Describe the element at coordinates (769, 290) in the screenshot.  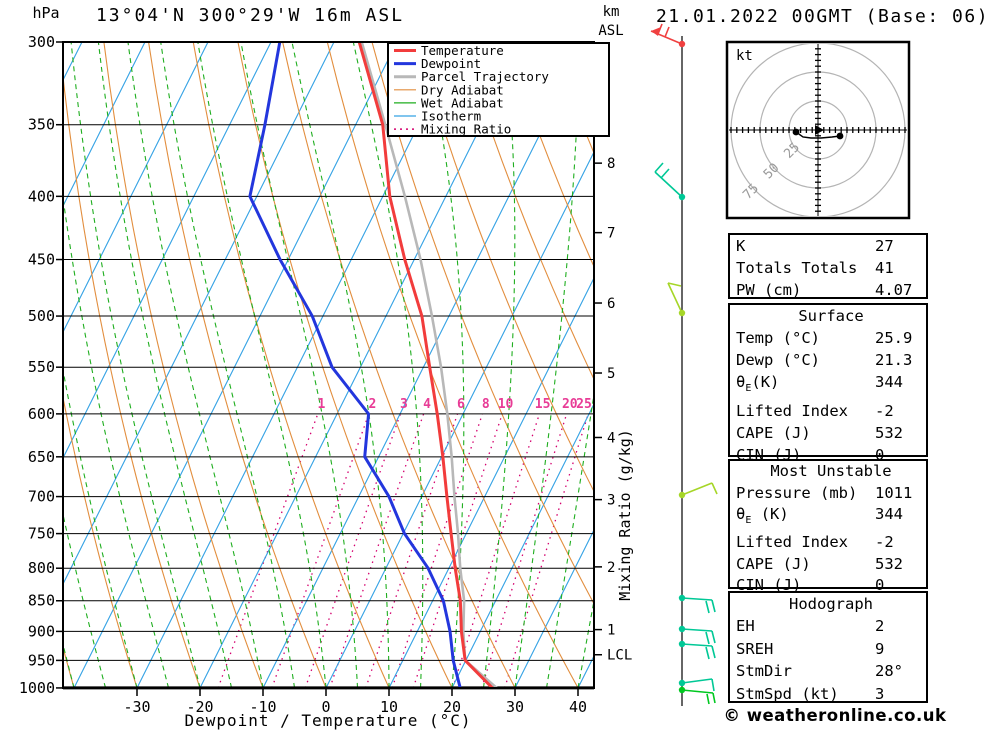
I see `row-label: PW (cm)` at that location.